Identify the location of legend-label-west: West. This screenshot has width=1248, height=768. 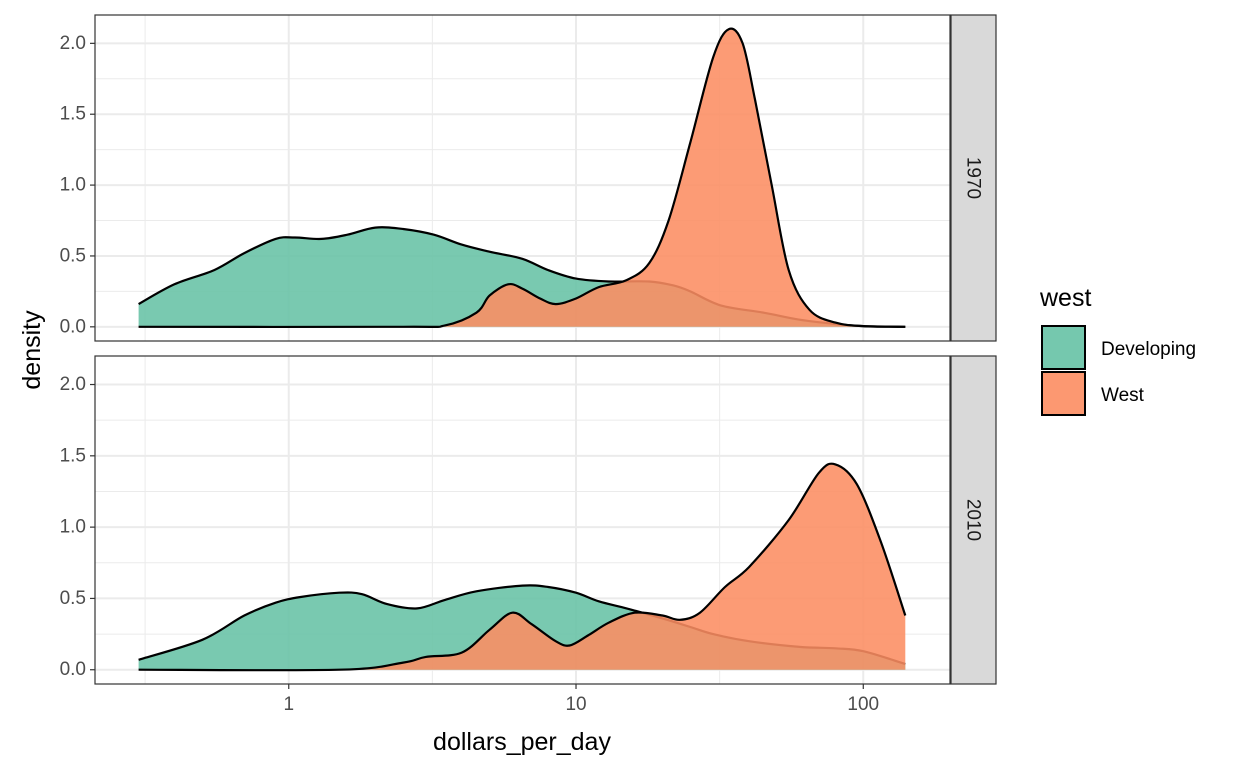
(1123, 395).